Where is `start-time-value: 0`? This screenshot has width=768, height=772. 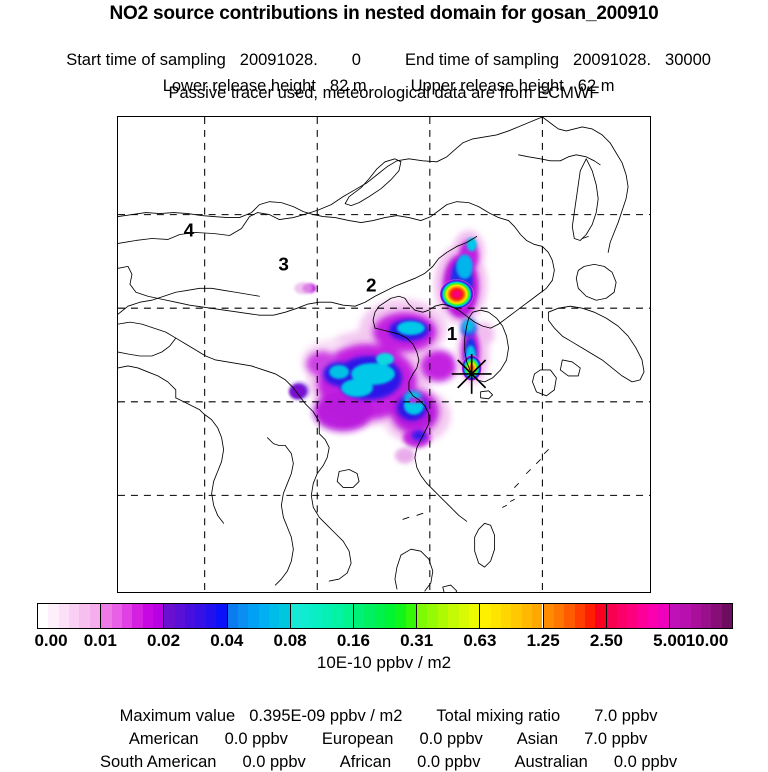 start-time-value: 0 is located at coordinates (356, 60).